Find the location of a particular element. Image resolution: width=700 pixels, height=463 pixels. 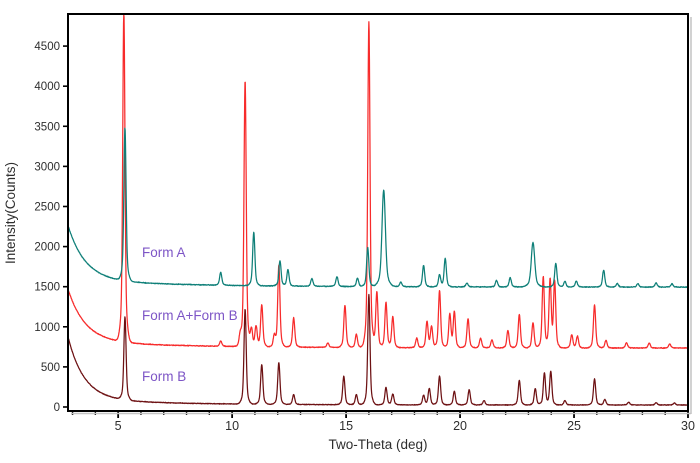

y-tick-label: 3500 is located at coordinates (47, 127).